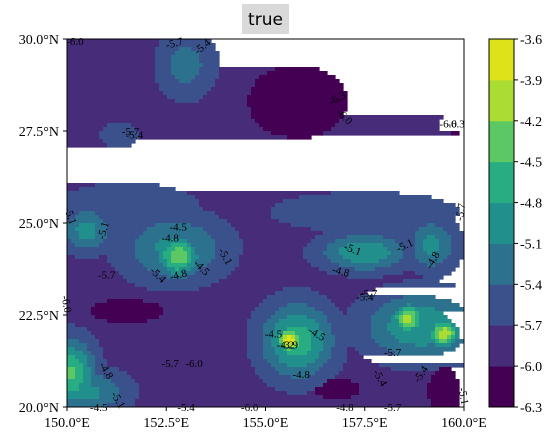 This screenshot has width=553, height=444. I want to click on contour-label: -4.5, so click(274, 334).